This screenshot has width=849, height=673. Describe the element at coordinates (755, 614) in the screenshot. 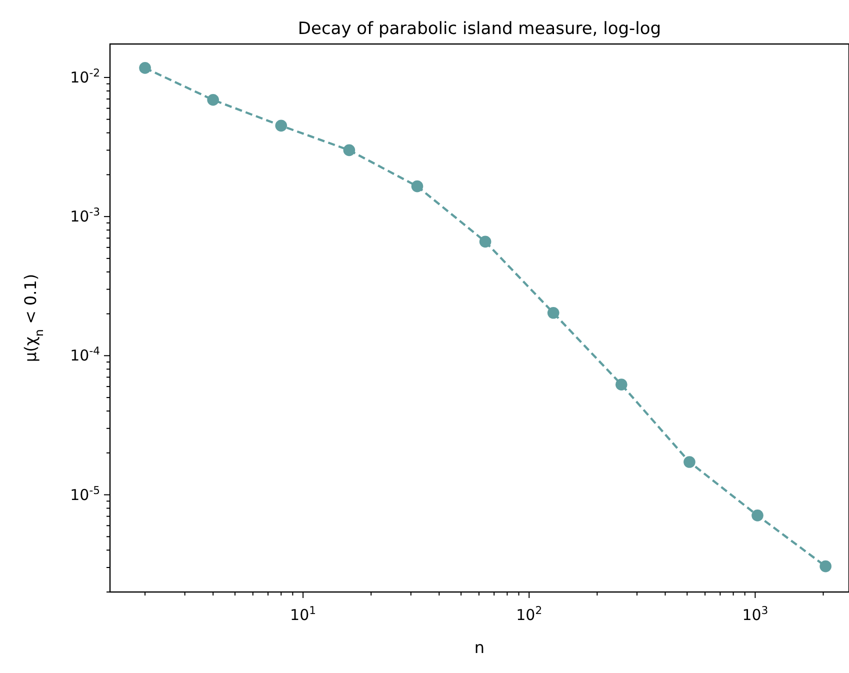

I see `x-tick-label: 10$^{3}$` at that location.